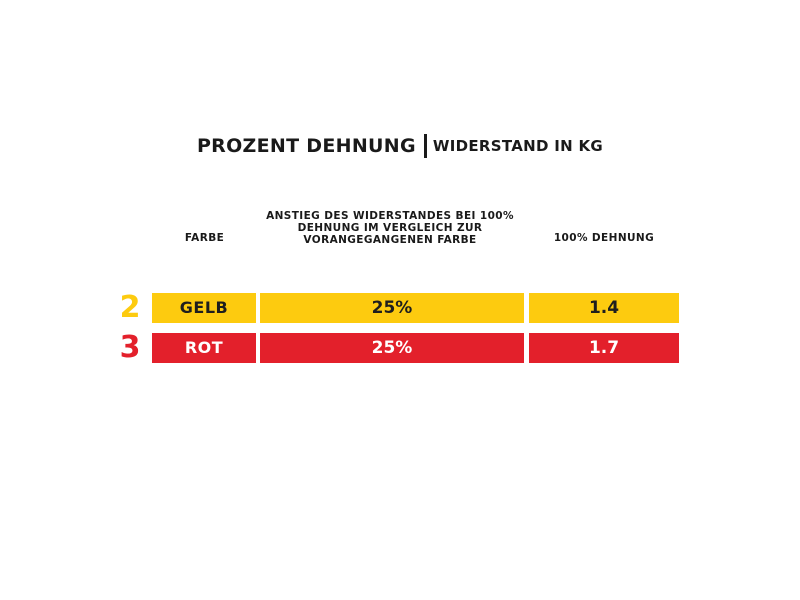 The image size is (800, 600). What do you see at coordinates (518, 146) in the screenshot?
I see `title-subtitle: WIDERSTAND IN KG` at bounding box center [518, 146].